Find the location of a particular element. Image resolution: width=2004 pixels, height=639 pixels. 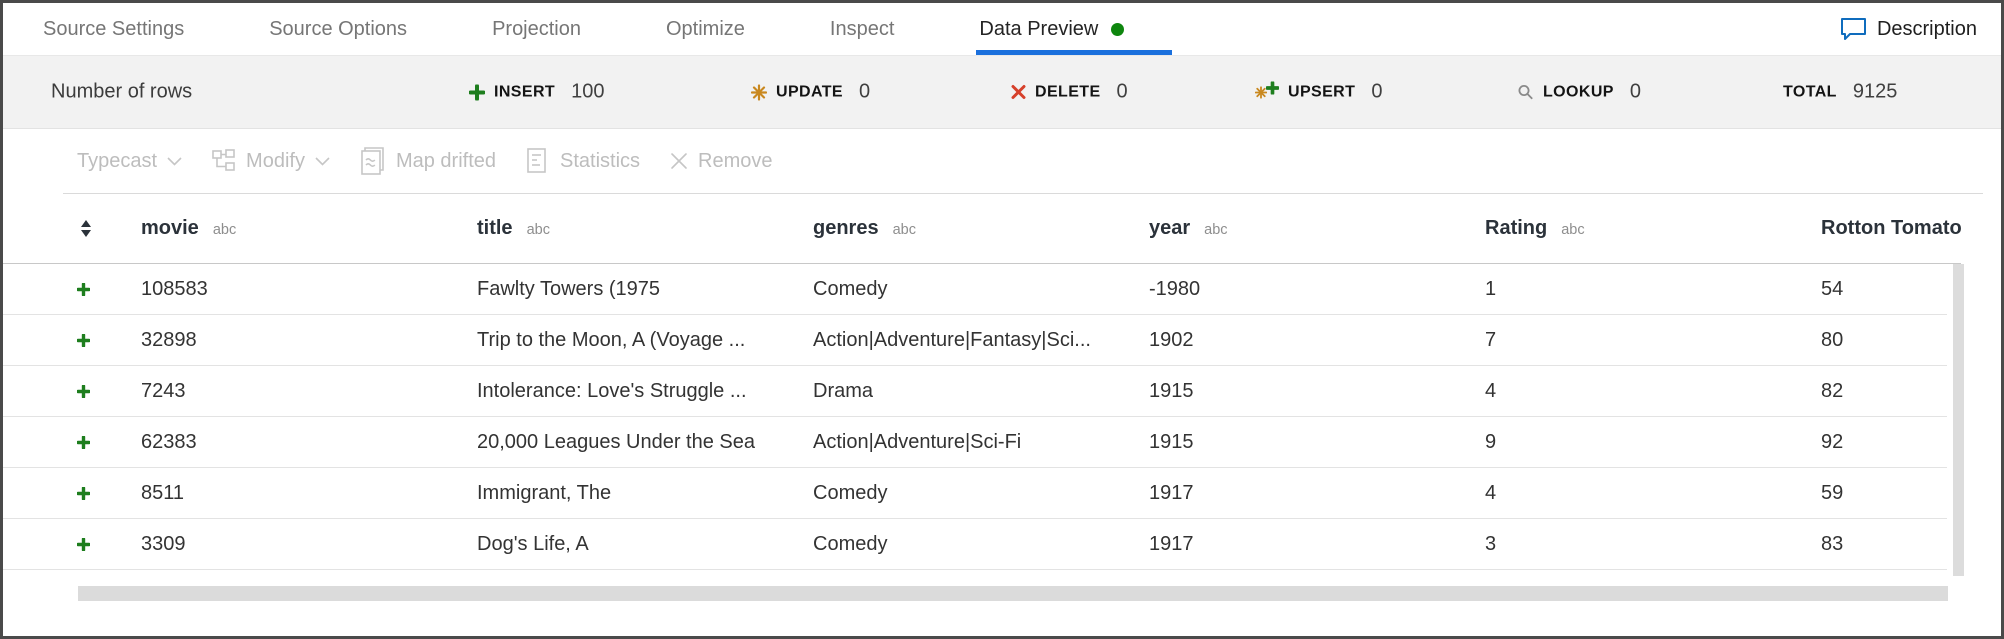

modify-label: Modify is located at coordinates (275, 160).